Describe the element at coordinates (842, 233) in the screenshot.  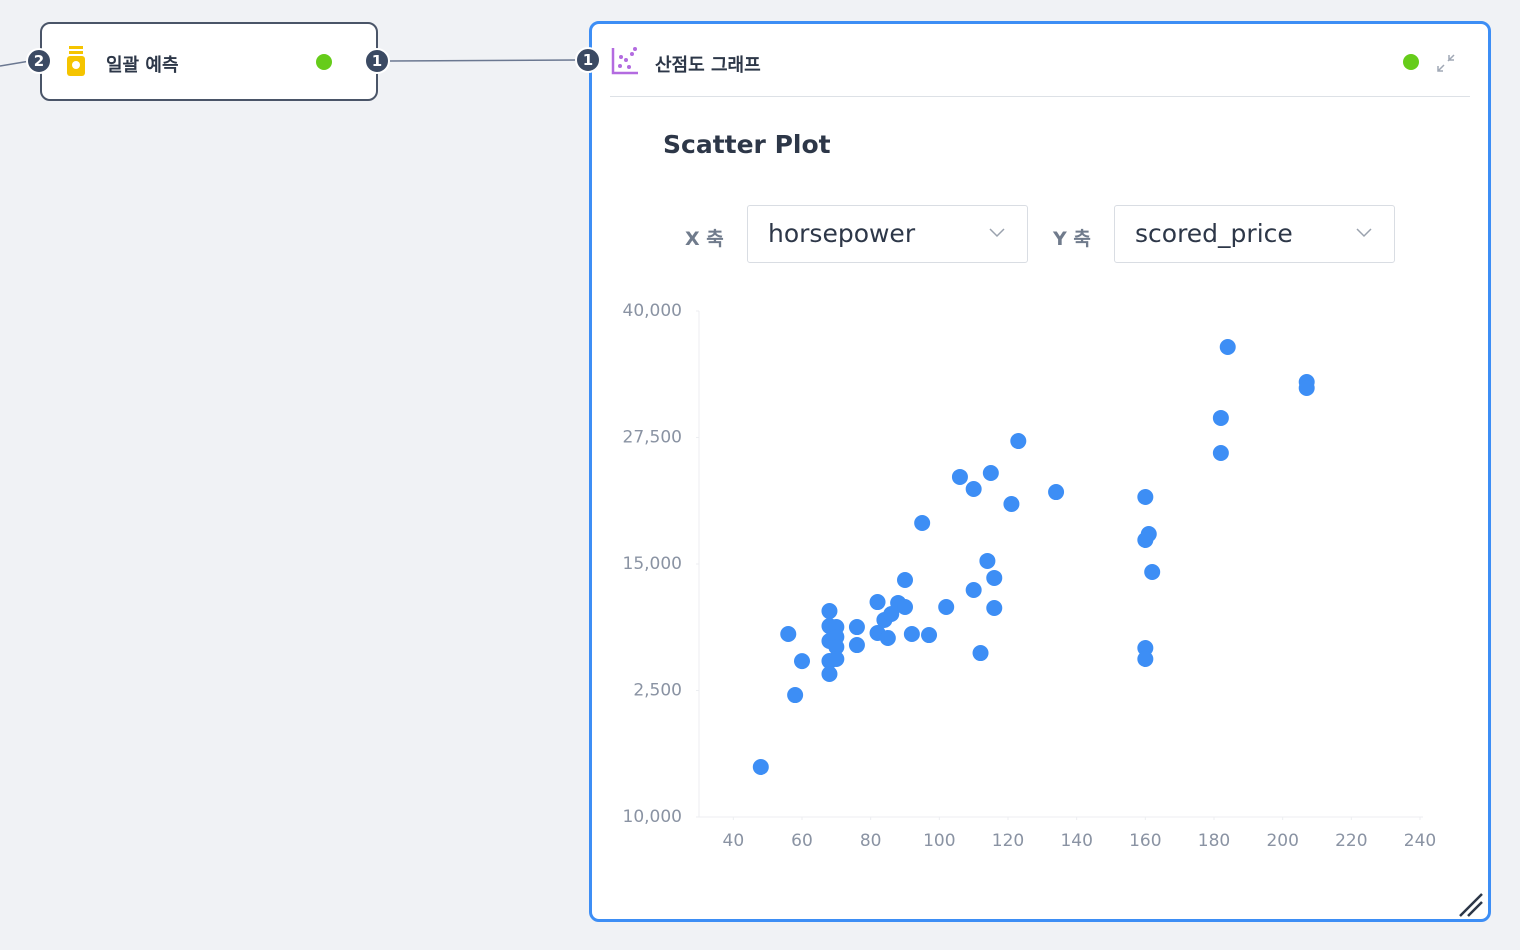
I see `select-value: horsepower` at that location.